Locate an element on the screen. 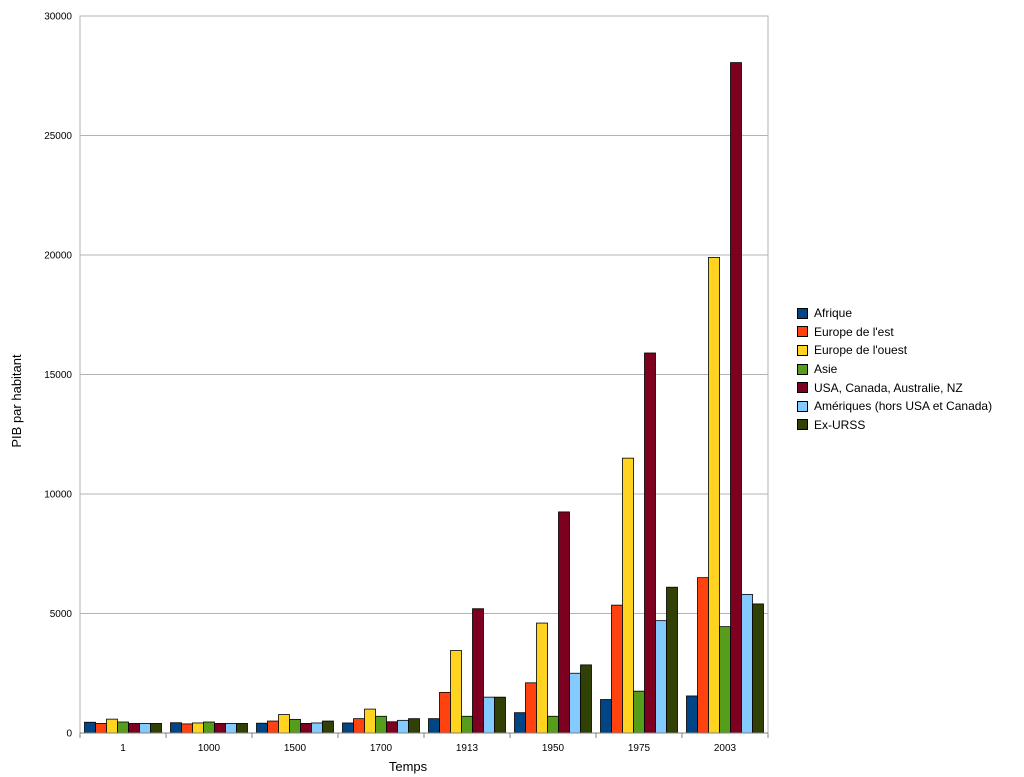  x-tick-label: 1950 is located at coordinates (553, 748).